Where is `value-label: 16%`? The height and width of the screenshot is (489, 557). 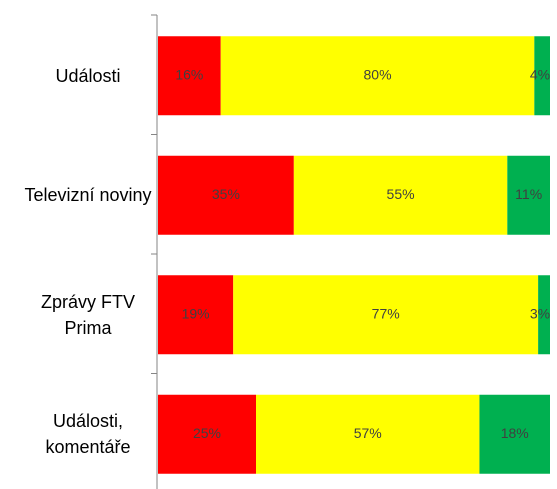 value-label: 16% is located at coordinates (189, 74).